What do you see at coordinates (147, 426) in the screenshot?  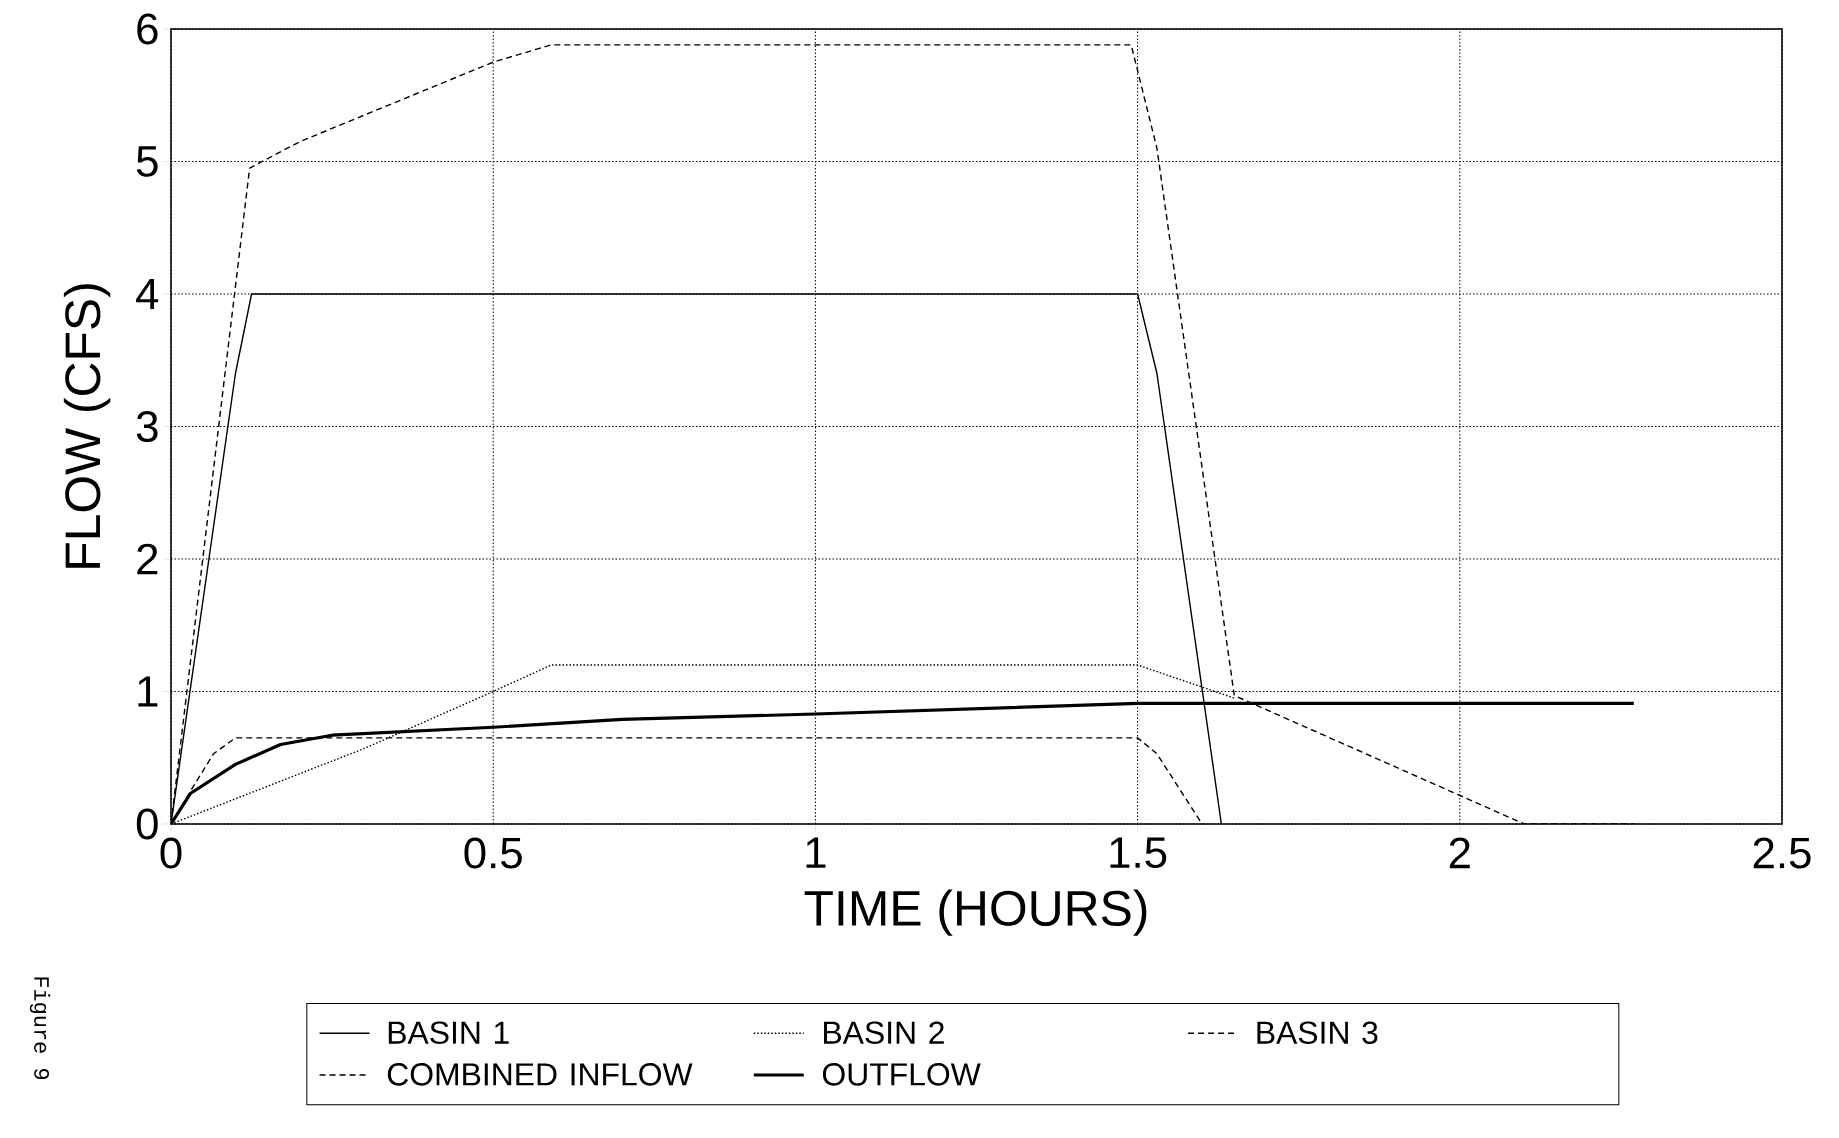 I see `y-tick-label: 3` at bounding box center [147, 426].